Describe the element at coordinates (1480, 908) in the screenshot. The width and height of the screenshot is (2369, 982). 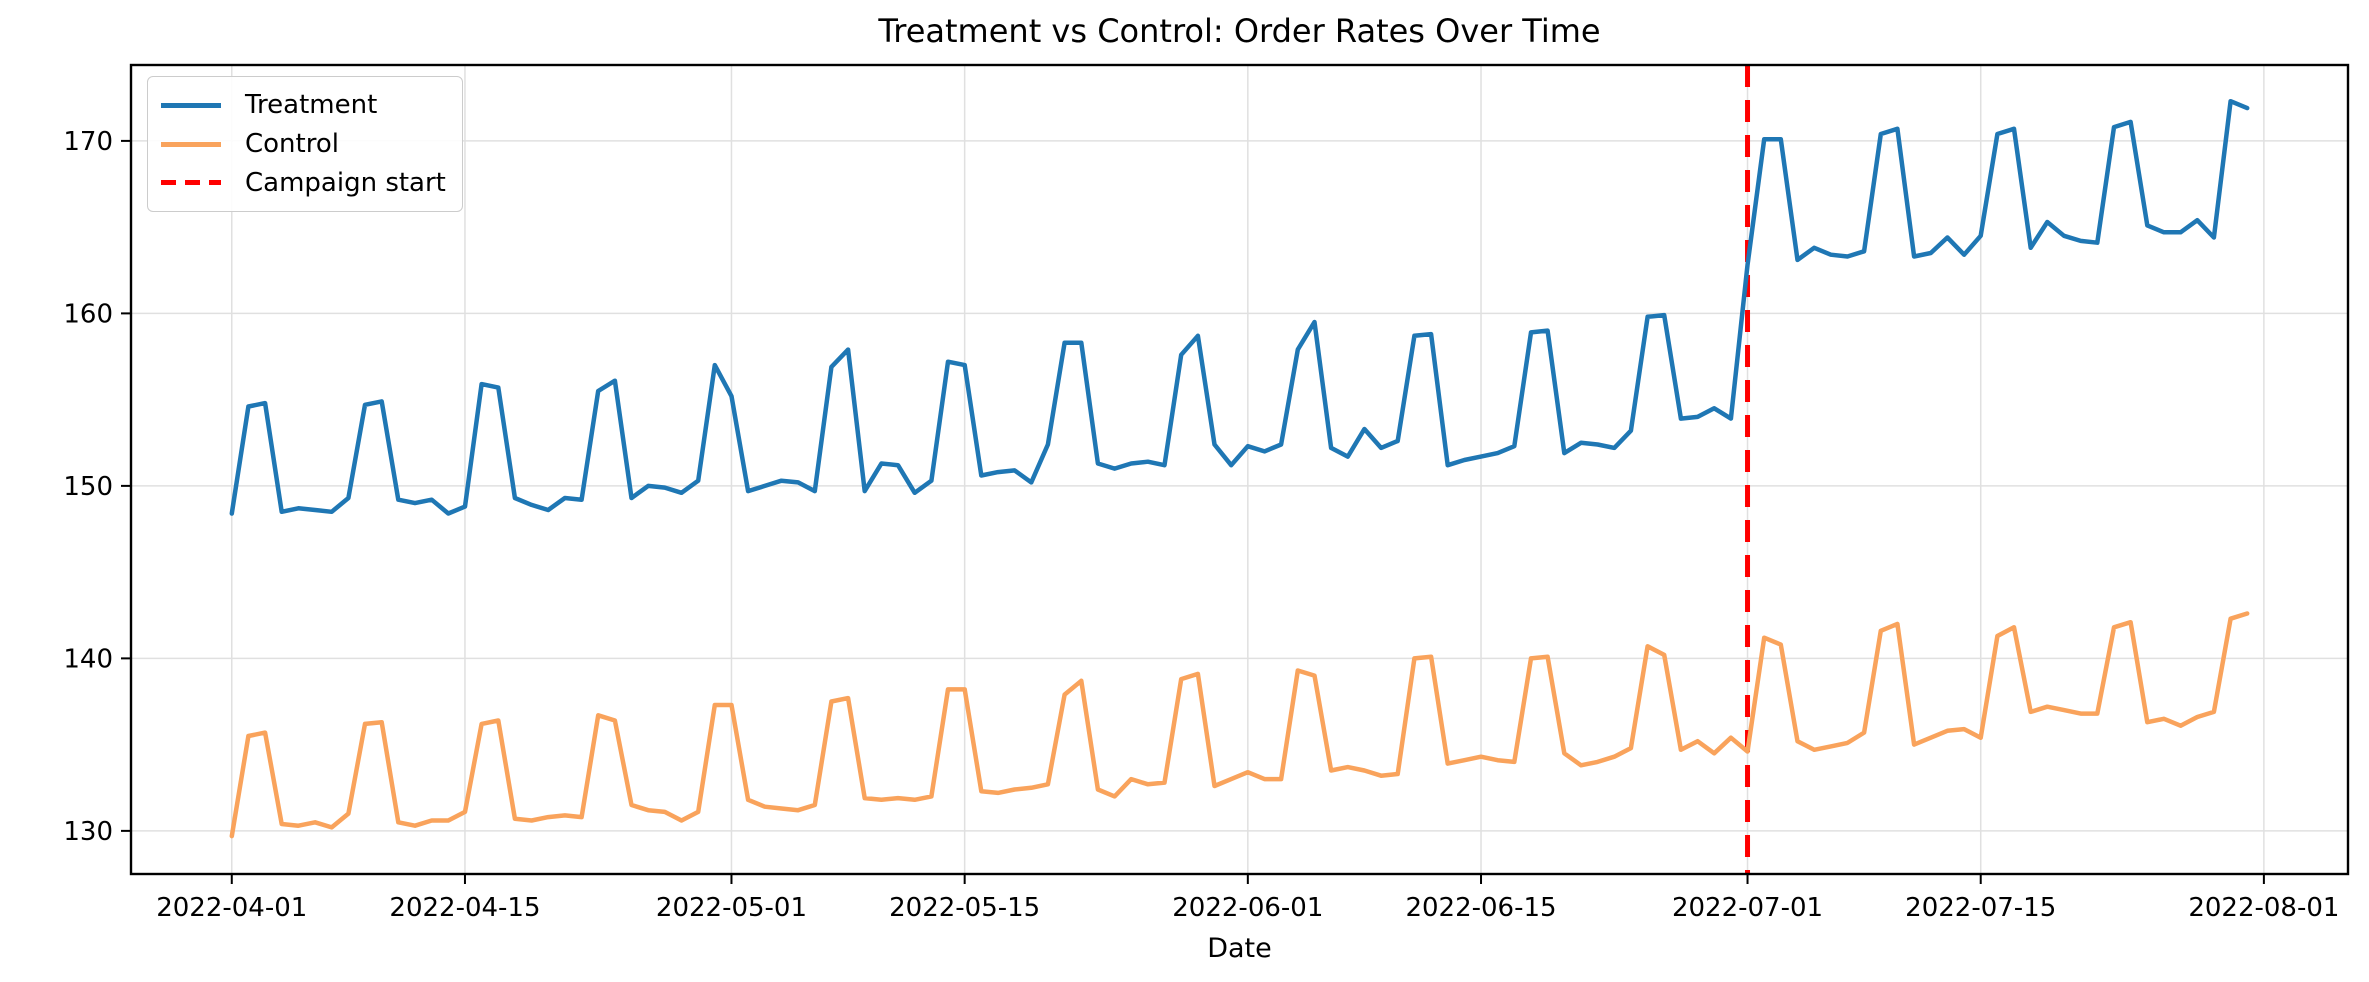
I see `x-tick-label: 2022-06-15` at that location.